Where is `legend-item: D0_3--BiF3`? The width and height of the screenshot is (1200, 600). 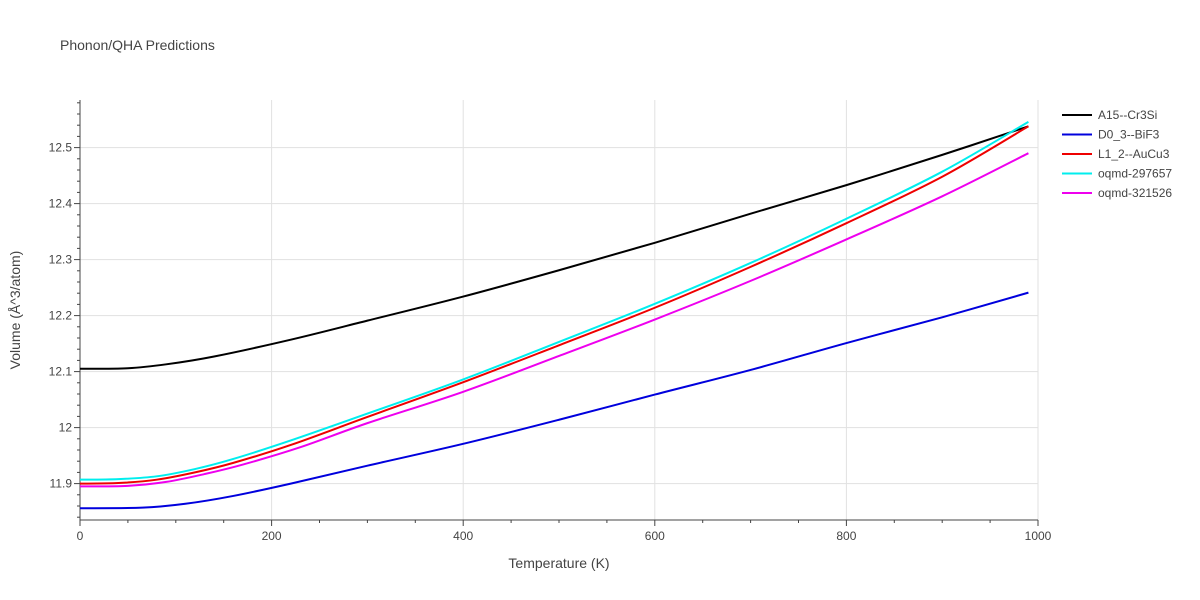 legend-item: D0_3--BiF3 is located at coordinates (1111, 135).